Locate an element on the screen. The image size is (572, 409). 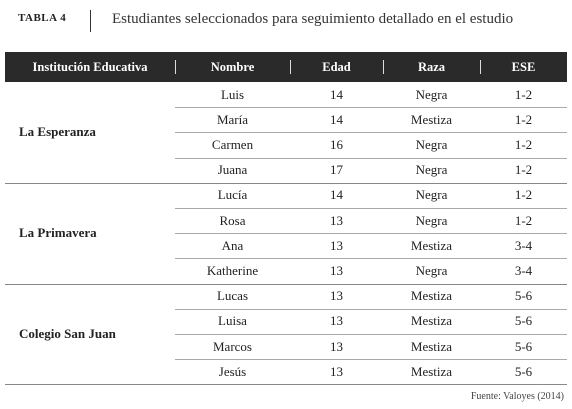
column-header: Institución Educativa is located at coordinates (90, 66).